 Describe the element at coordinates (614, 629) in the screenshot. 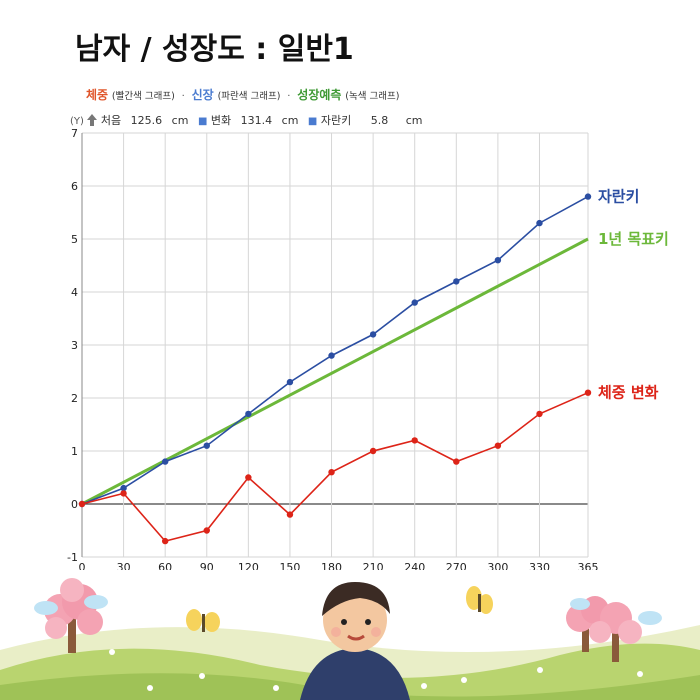

I see `tree-right-icon` at that location.